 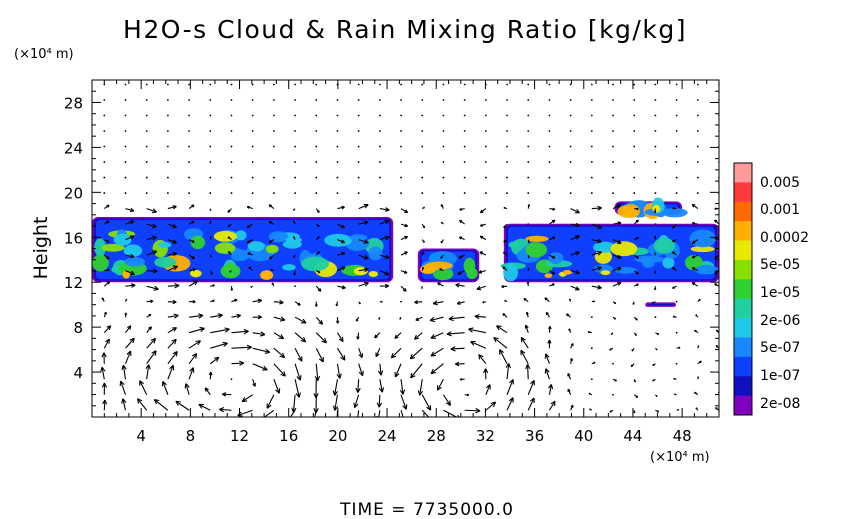 I want to click on colorbar-label: 2e-06, so click(x=780, y=321).